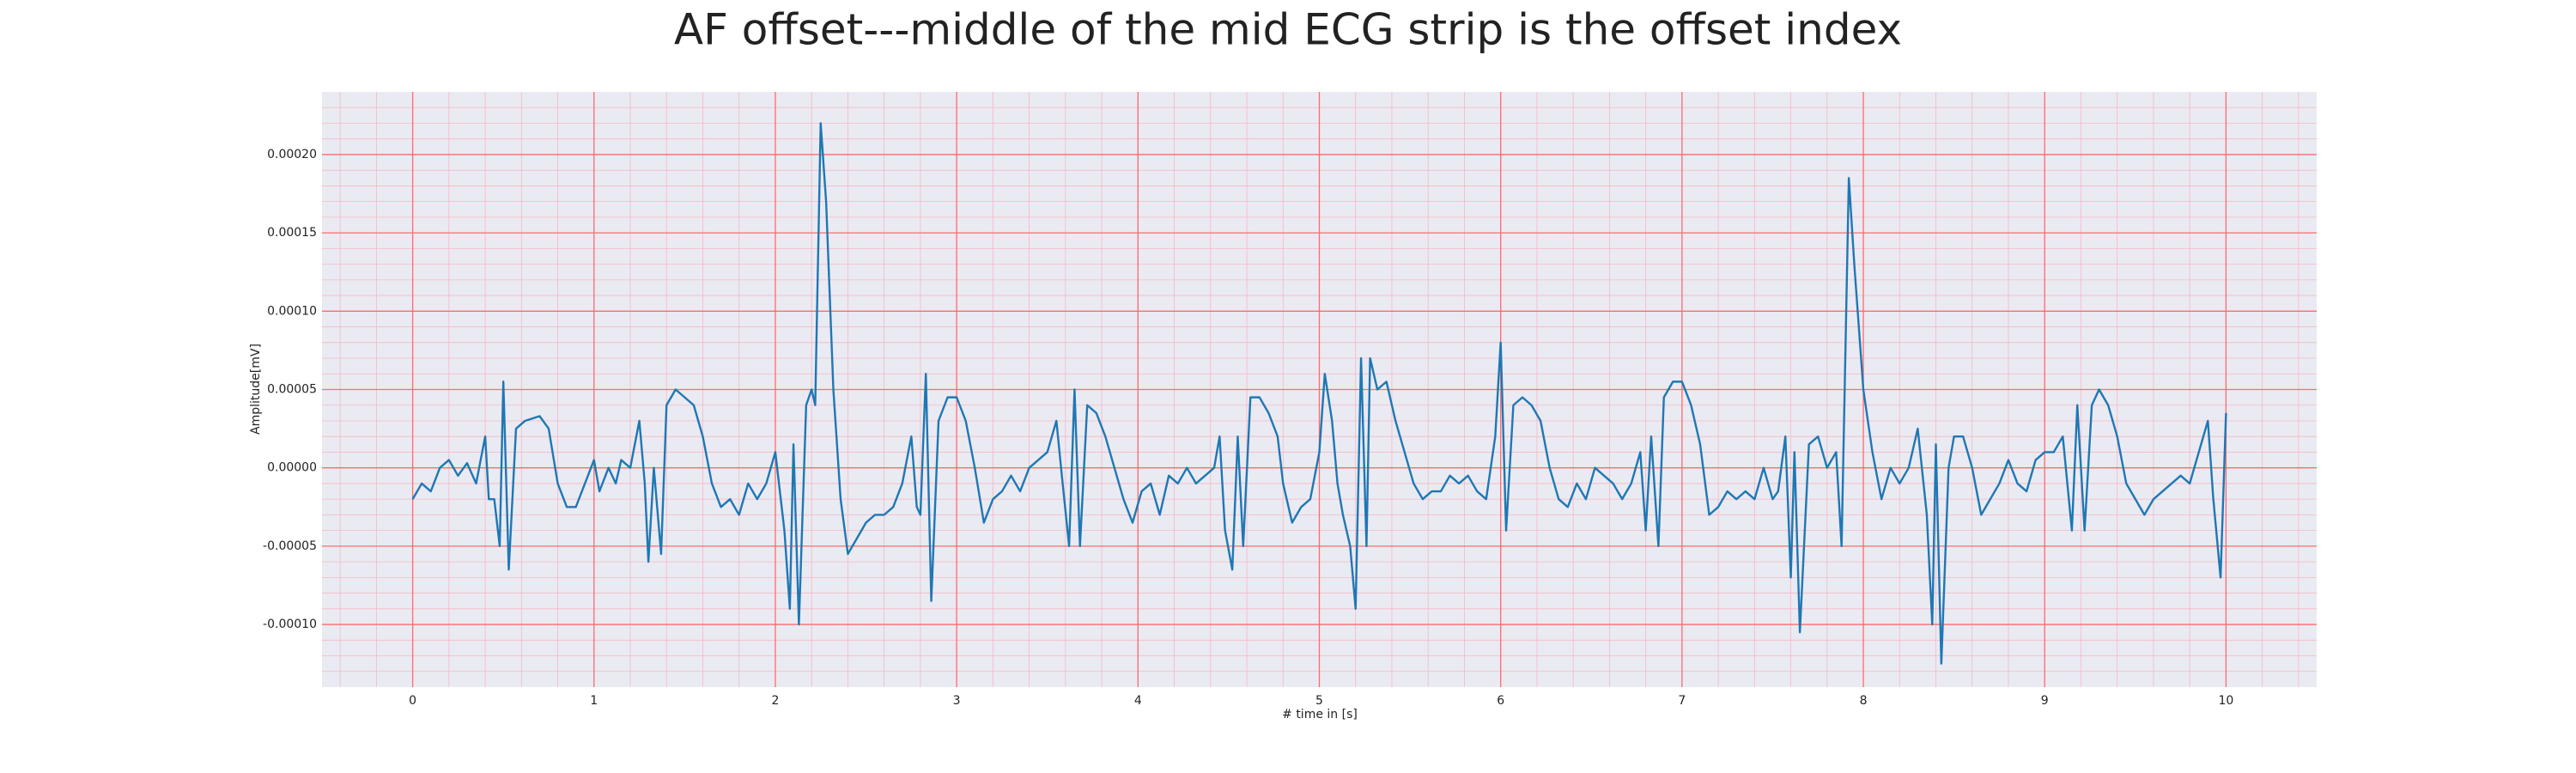  I want to click on x-tick-label: 6, so click(1500, 701).